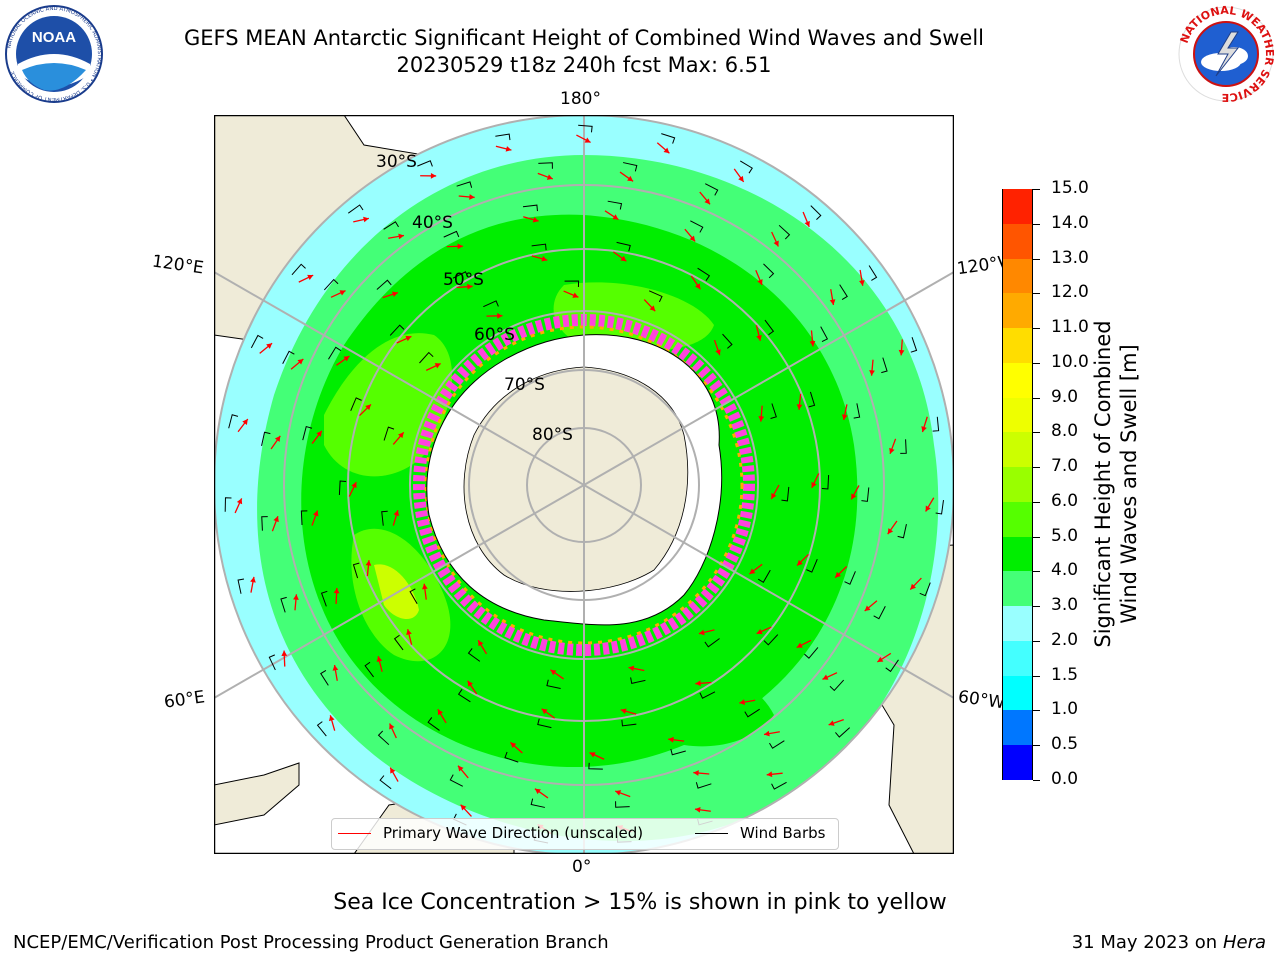 This screenshot has height=960, width=1280. Describe the element at coordinates (1169, 942) in the screenshot. I see `date-text: 31 May 2023 on Hera` at that location.